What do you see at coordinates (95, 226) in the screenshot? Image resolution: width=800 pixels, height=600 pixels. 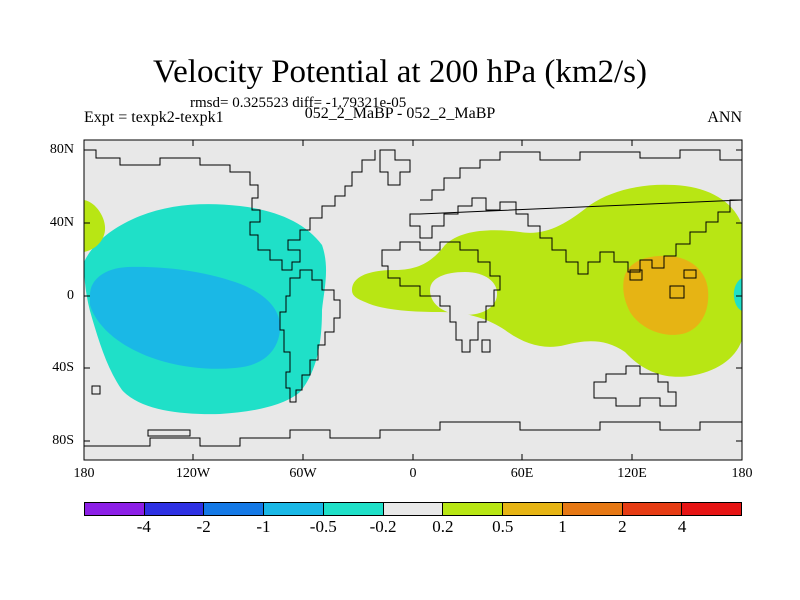 I see `positive-weak-patch-west` at bounding box center [95, 226].